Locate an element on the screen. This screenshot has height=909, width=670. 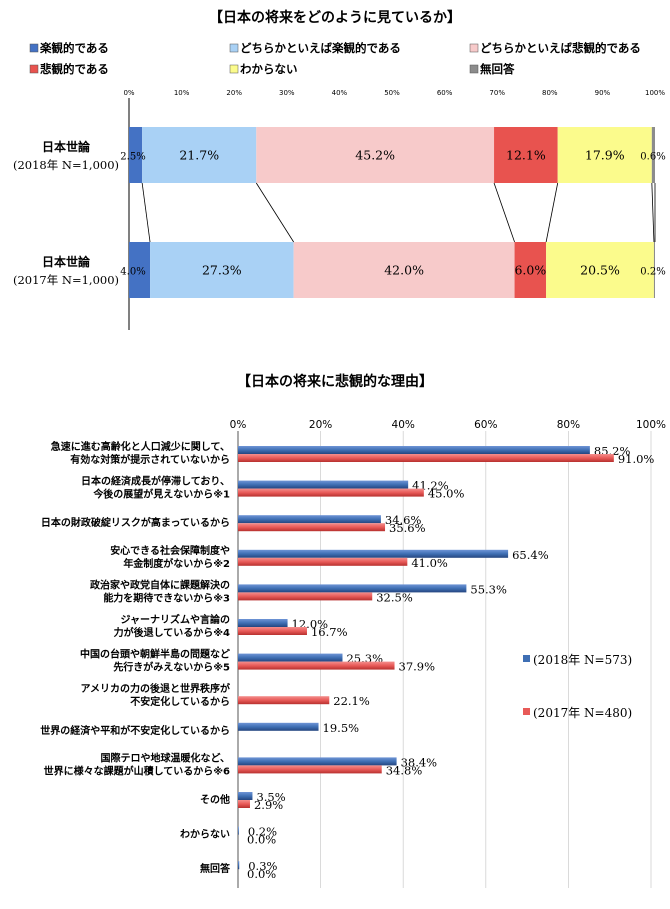
data-label: 6.0% is located at coordinates (530, 270).